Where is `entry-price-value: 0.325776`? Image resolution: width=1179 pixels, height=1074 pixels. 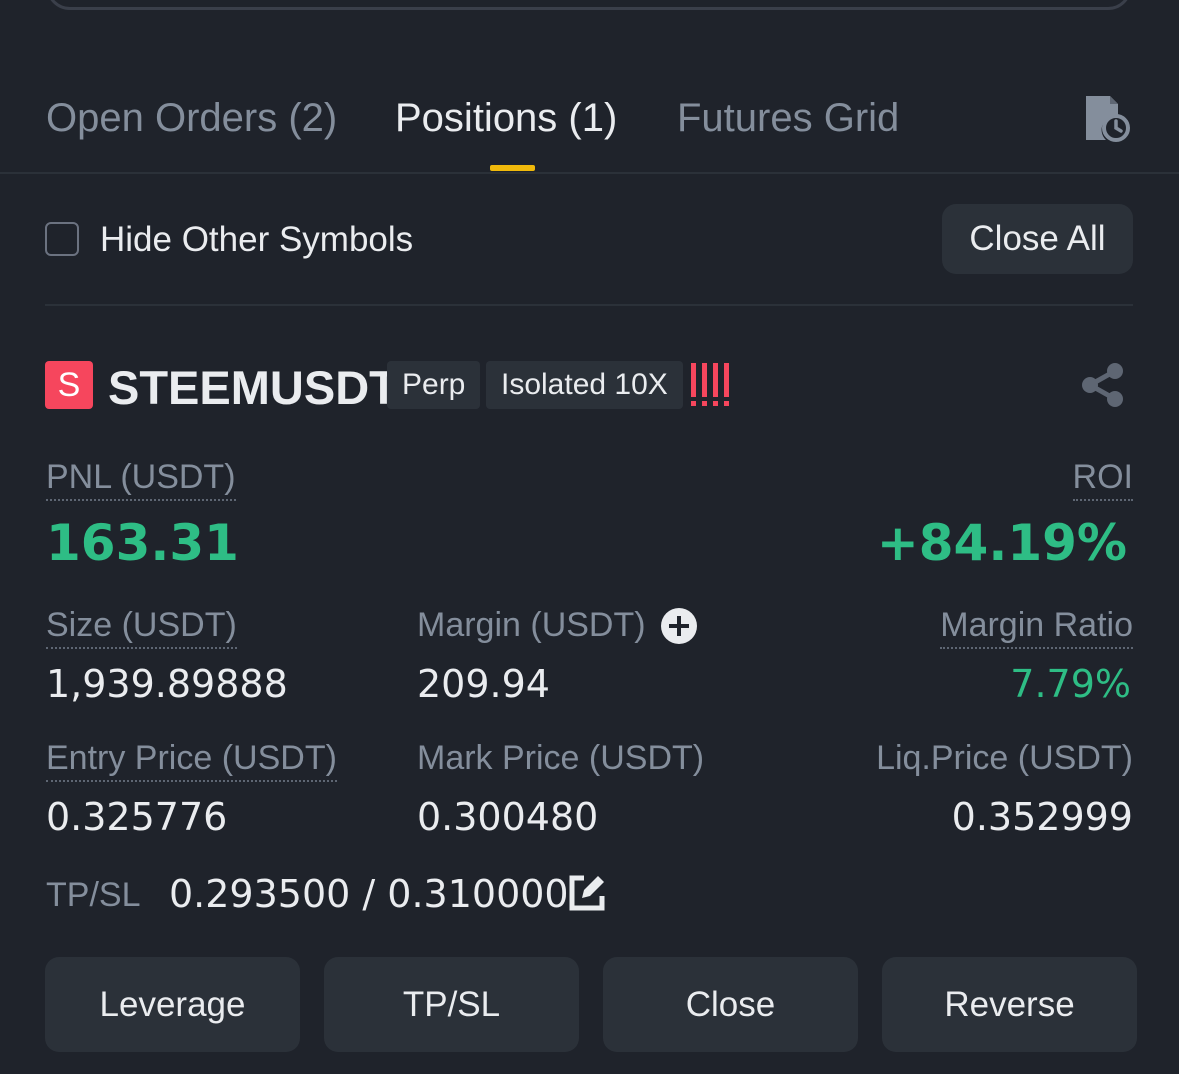
entry-price-value: 0.325776 is located at coordinates (137, 817).